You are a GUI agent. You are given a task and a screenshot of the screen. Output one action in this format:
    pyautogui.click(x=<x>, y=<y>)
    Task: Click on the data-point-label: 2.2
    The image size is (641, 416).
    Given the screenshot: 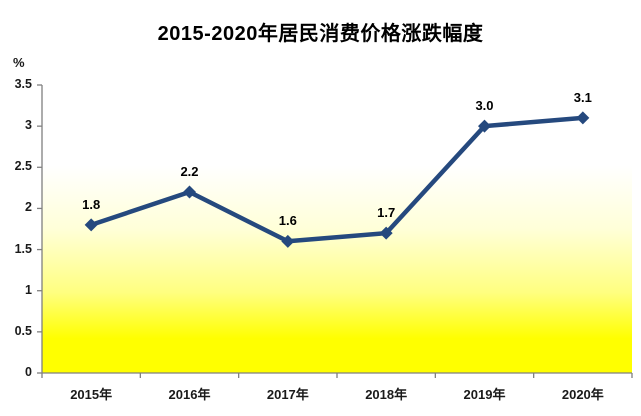 What is the action you would take?
    pyautogui.click(x=189, y=171)
    